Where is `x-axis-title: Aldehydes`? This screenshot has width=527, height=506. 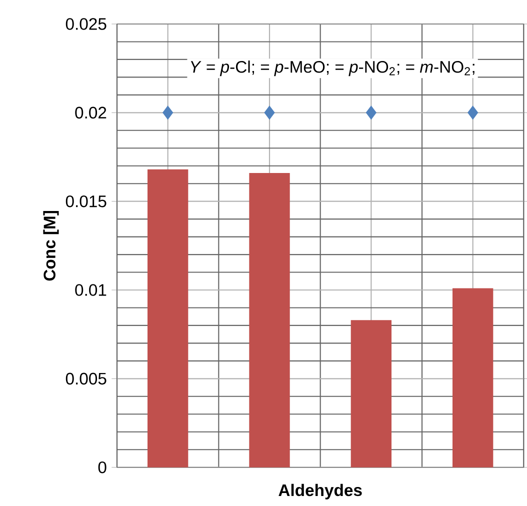 x-axis-title: Aldehydes is located at coordinates (320, 492).